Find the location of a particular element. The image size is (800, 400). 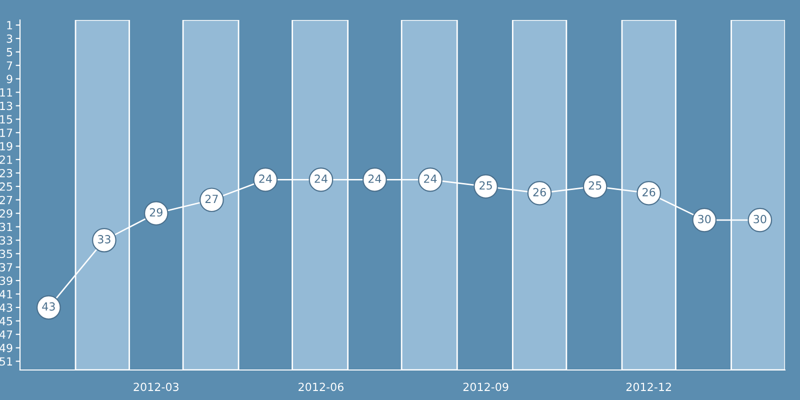

y-tick-label: 35 is located at coordinates (6, 254).